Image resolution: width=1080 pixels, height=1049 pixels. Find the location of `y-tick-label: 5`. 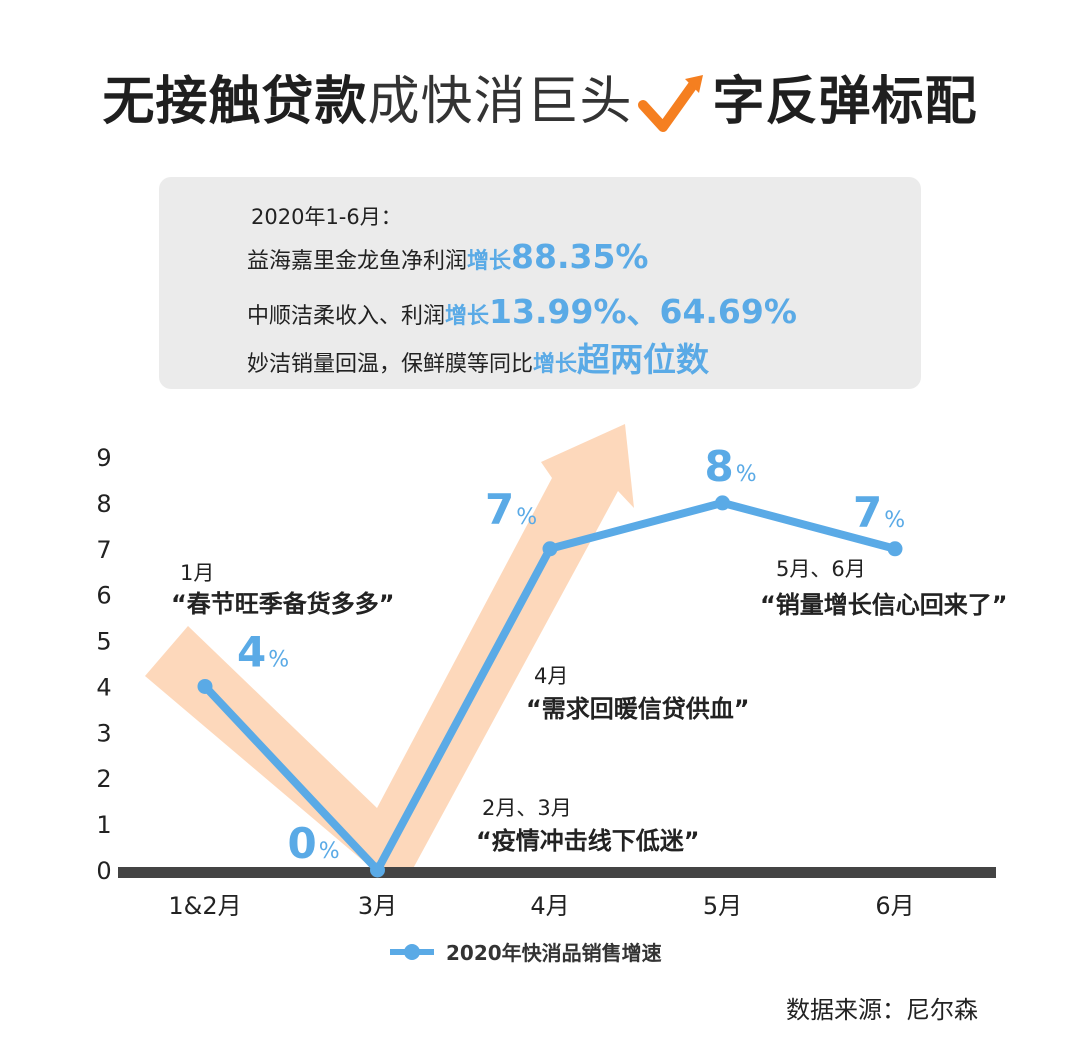

y-tick-label: 5 is located at coordinates (103, 642).